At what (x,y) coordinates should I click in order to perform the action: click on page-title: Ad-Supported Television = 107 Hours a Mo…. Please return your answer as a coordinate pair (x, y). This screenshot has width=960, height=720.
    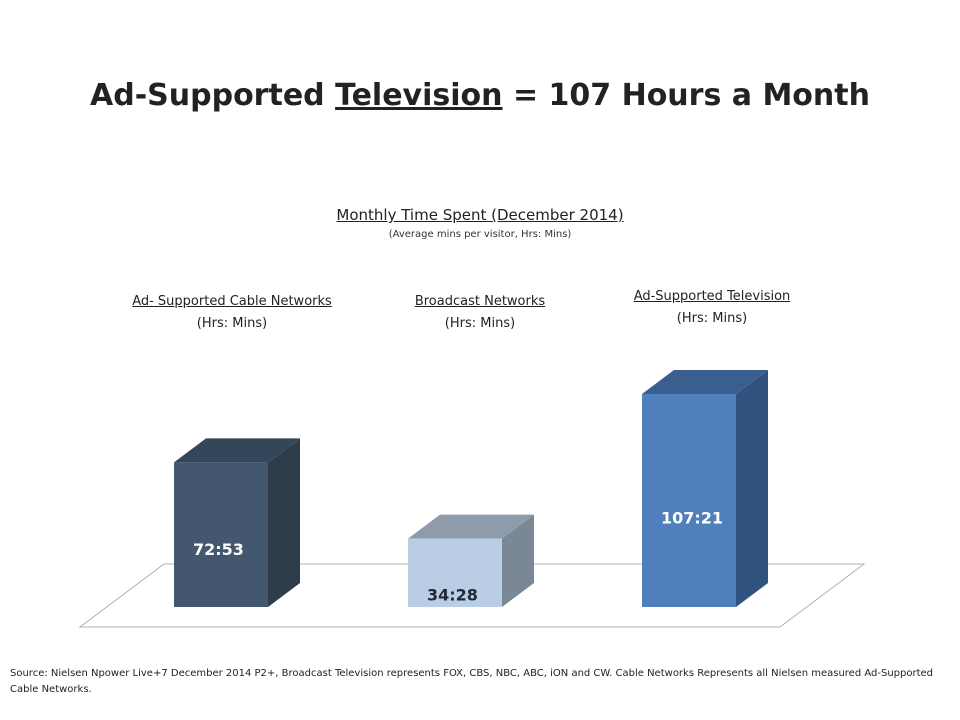
    Looking at the image, I should click on (480, 95).